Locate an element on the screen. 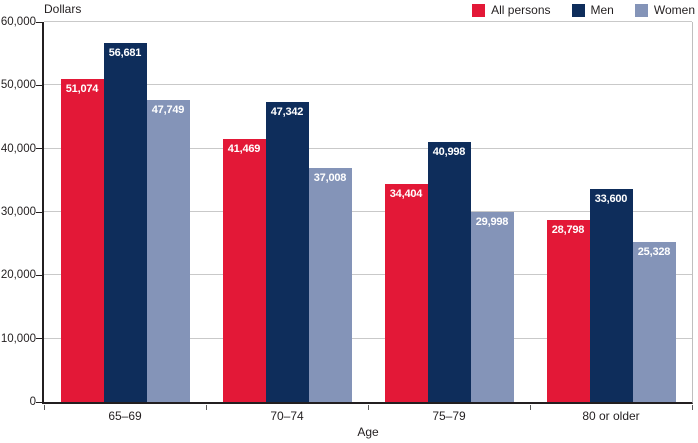  bar-value-label: 56,681 is located at coordinates (125, 53).